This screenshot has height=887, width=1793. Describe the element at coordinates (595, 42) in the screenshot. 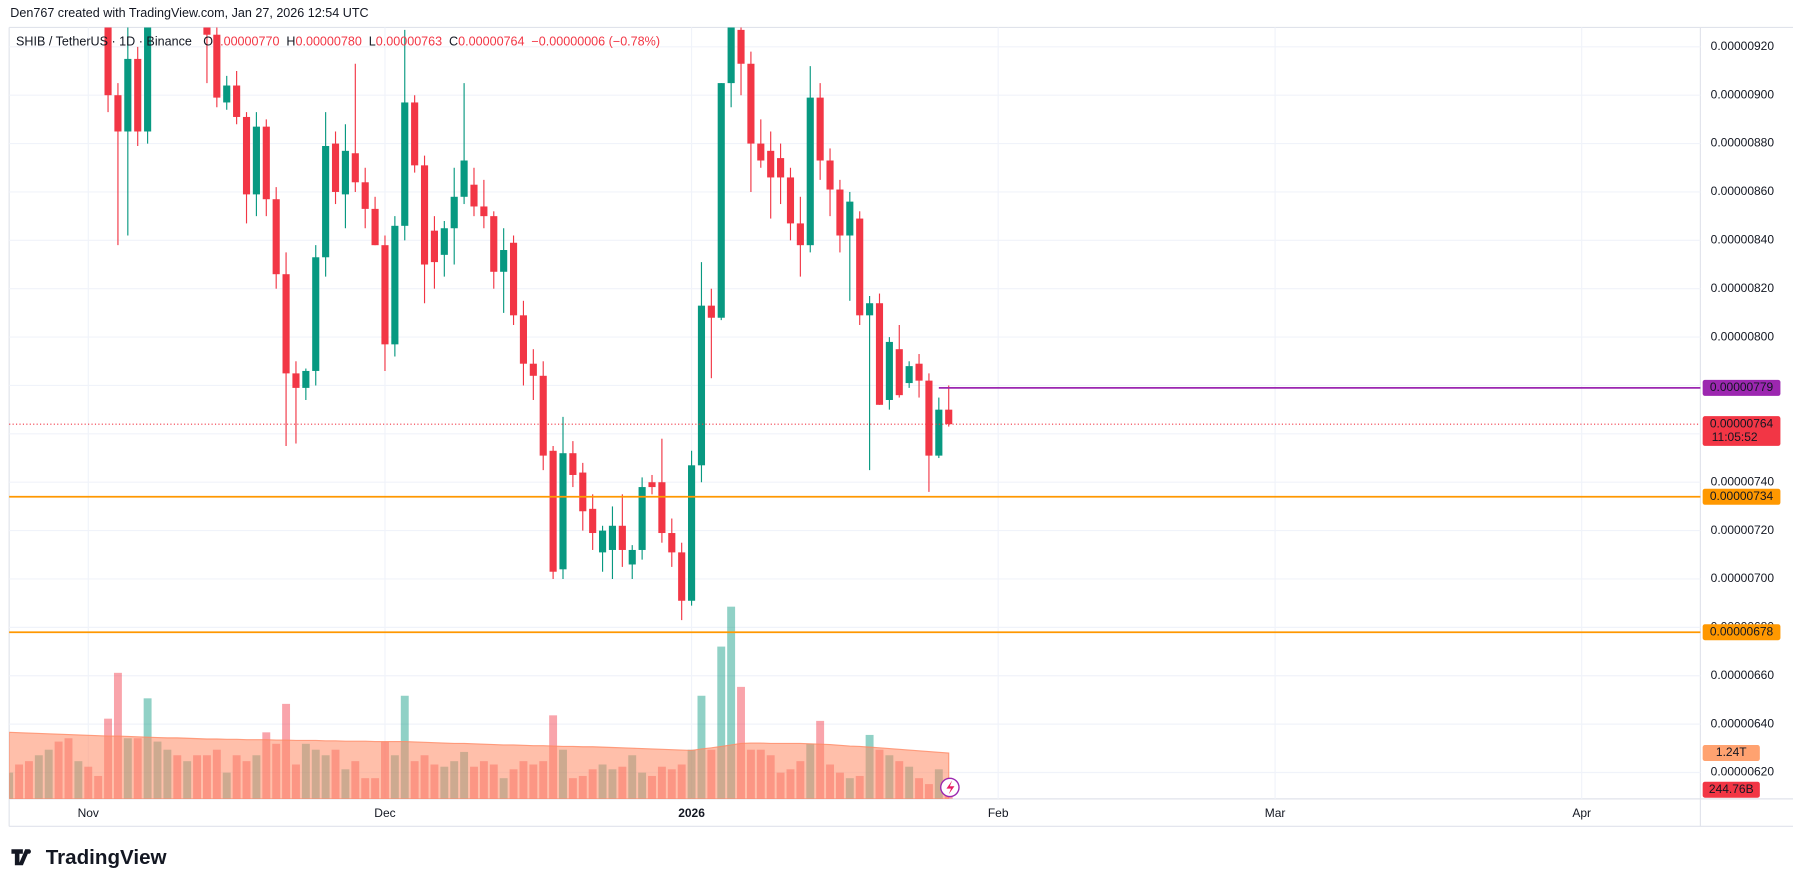

I see `change: −0.00000006 (−0.78%)` at that location.